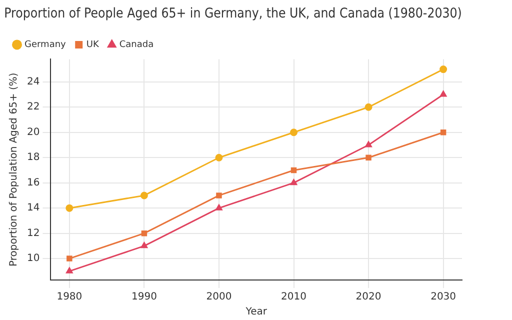  I want to click on y-tick-label: 10, so click(33, 258).